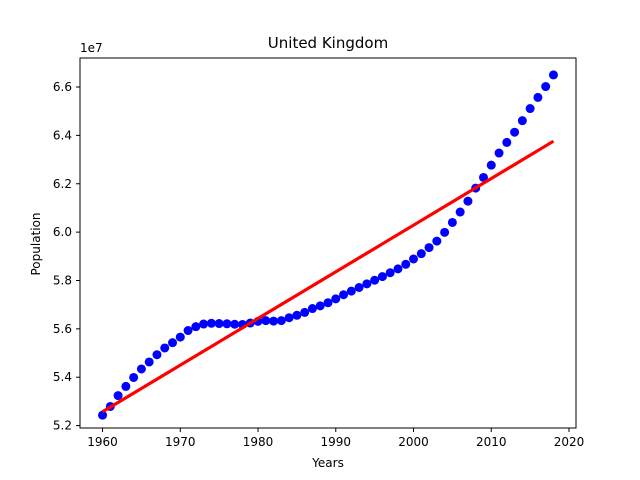  Describe the element at coordinates (62, 280) in the screenshot. I see `y-tick-label: 5.8` at that location.